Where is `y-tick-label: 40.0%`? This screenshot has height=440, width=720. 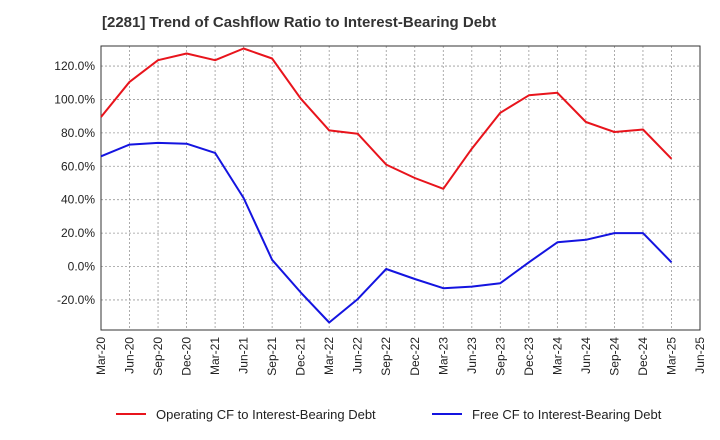
y-tick-label: 40.0% is located at coordinates (78, 200).